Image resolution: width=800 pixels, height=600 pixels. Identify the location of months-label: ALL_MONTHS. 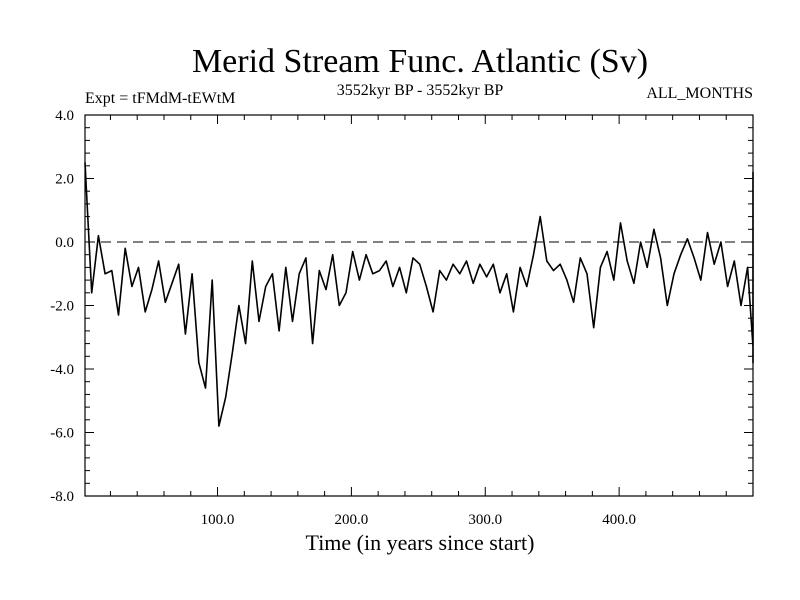
(699, 93).